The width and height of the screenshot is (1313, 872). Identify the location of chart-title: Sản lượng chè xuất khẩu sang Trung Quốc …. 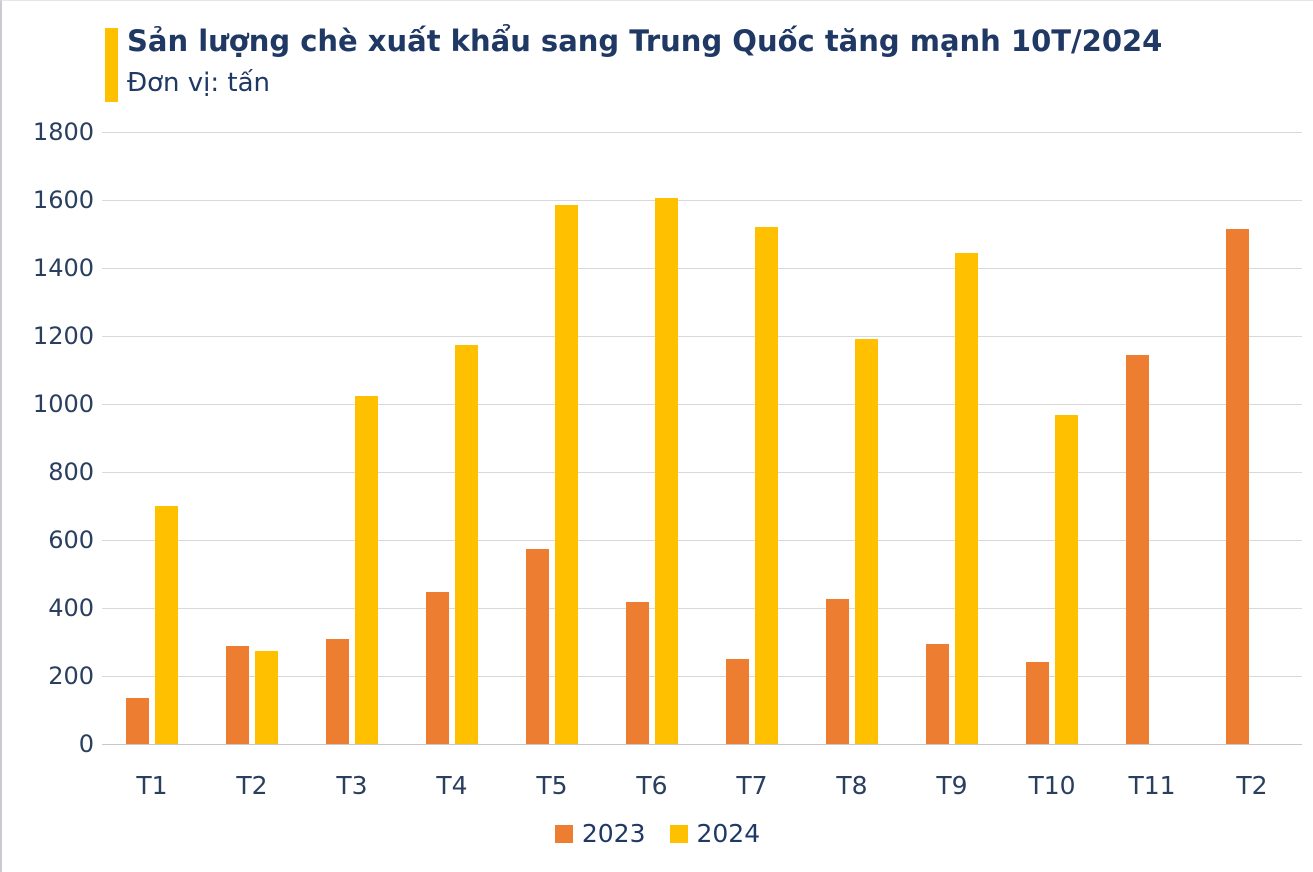
(645, 41).